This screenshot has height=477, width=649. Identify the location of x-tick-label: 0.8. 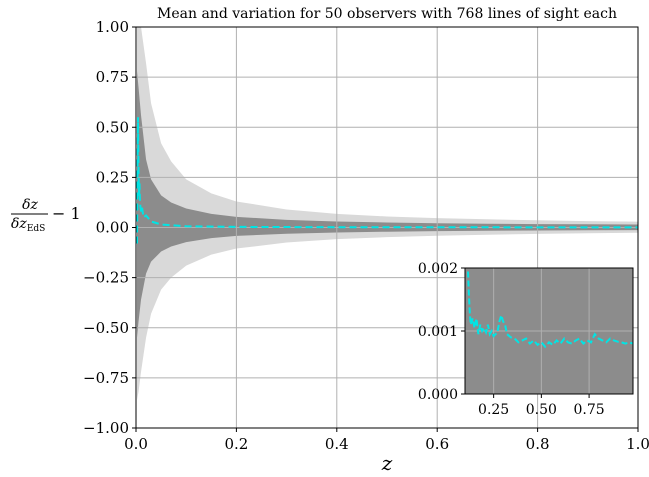
(538, 444).